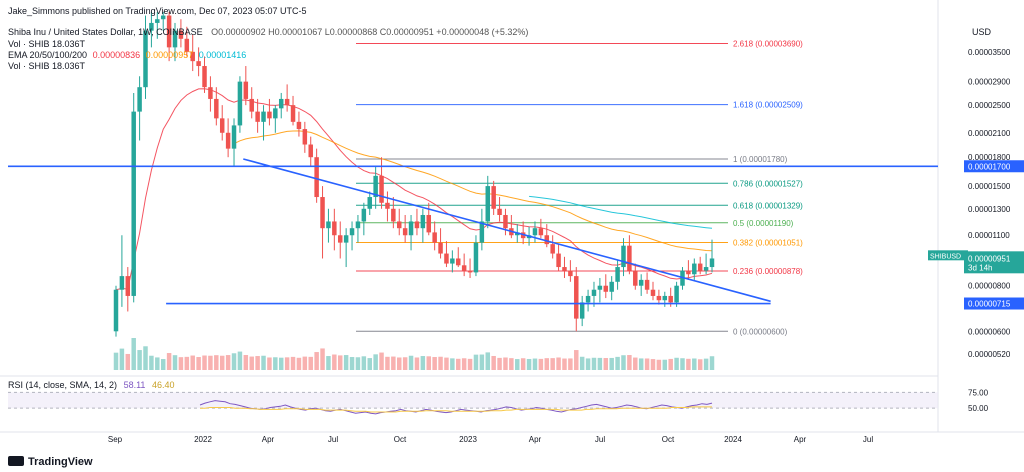 The height and width of the screenshot is (472, 1024). What do you see at coordinates (978, 392) in the screenshot?
I see `rsi-level-label: 75.00` at bounding box center [978, 392].